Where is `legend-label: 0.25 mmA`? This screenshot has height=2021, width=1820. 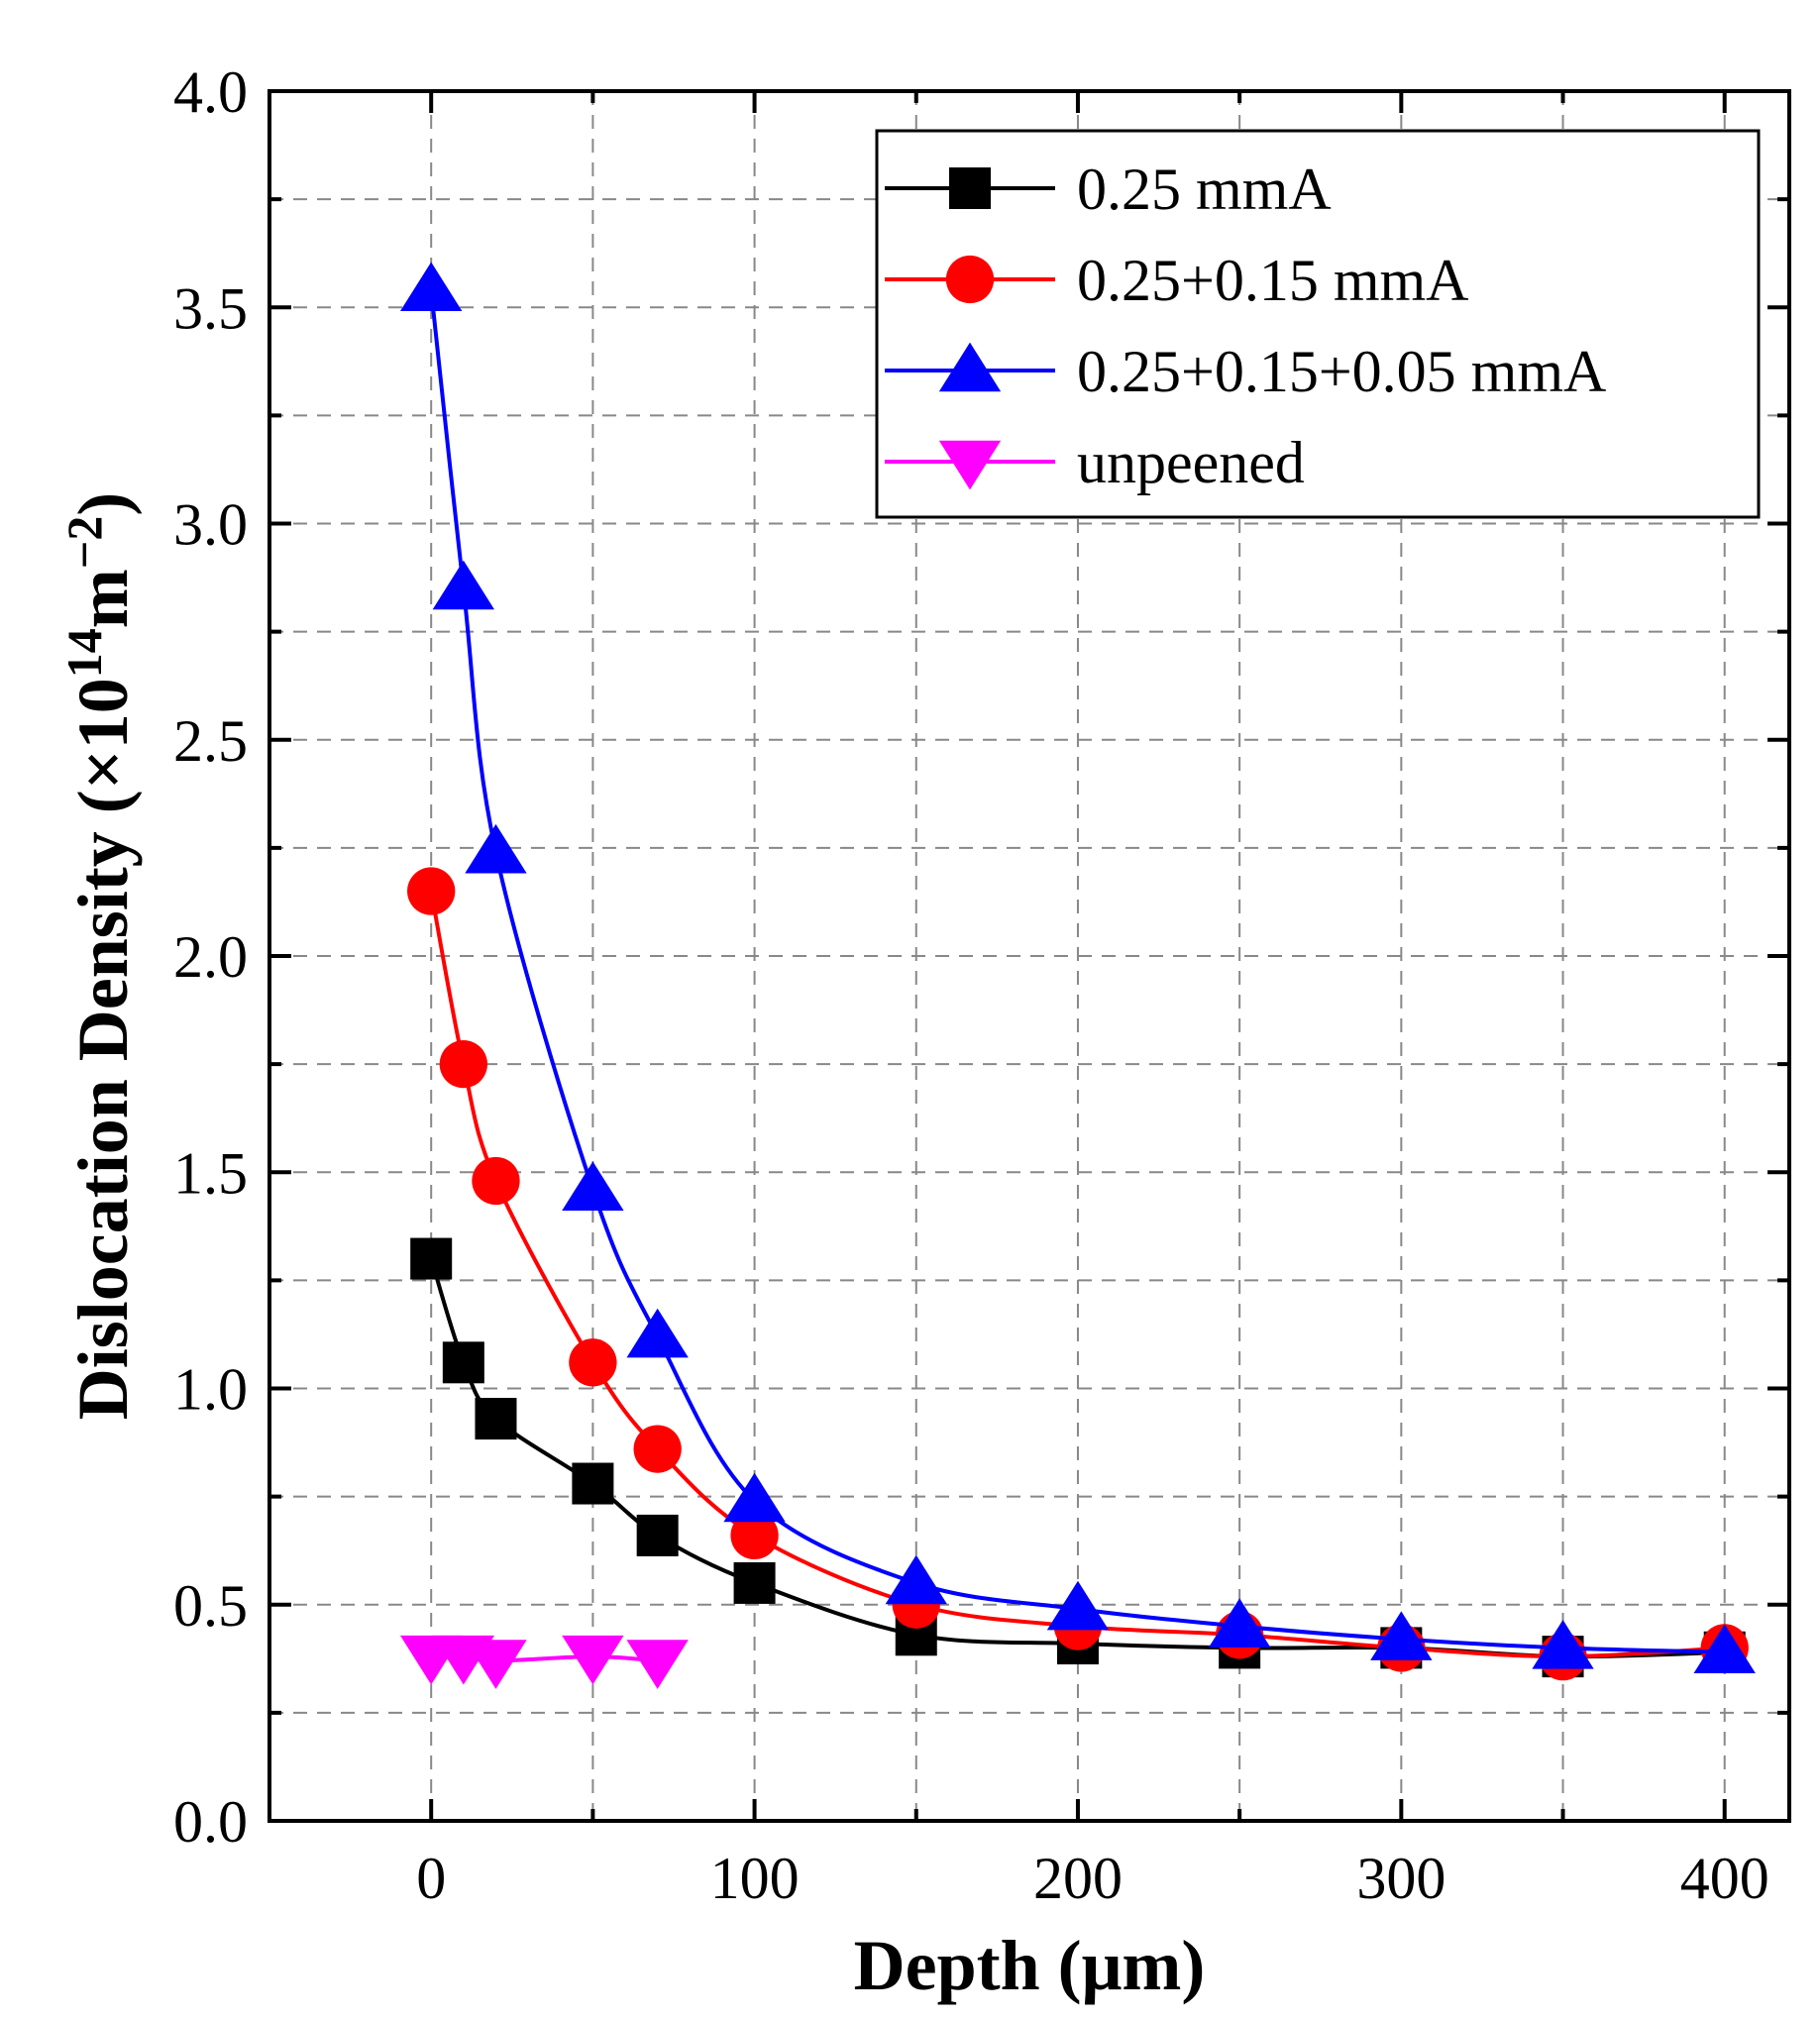
legend-label: 0.25 mmA is located at coordinates (1204, 189).